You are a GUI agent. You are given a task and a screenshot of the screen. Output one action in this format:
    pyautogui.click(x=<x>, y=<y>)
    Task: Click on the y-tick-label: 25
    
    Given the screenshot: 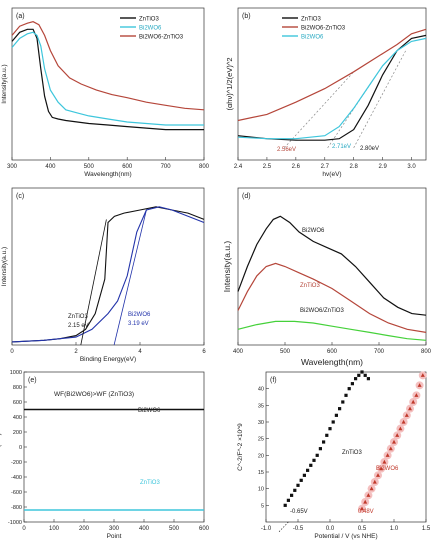 What is the action you would take?
    pyautogui.click(x=261, y=440)
    